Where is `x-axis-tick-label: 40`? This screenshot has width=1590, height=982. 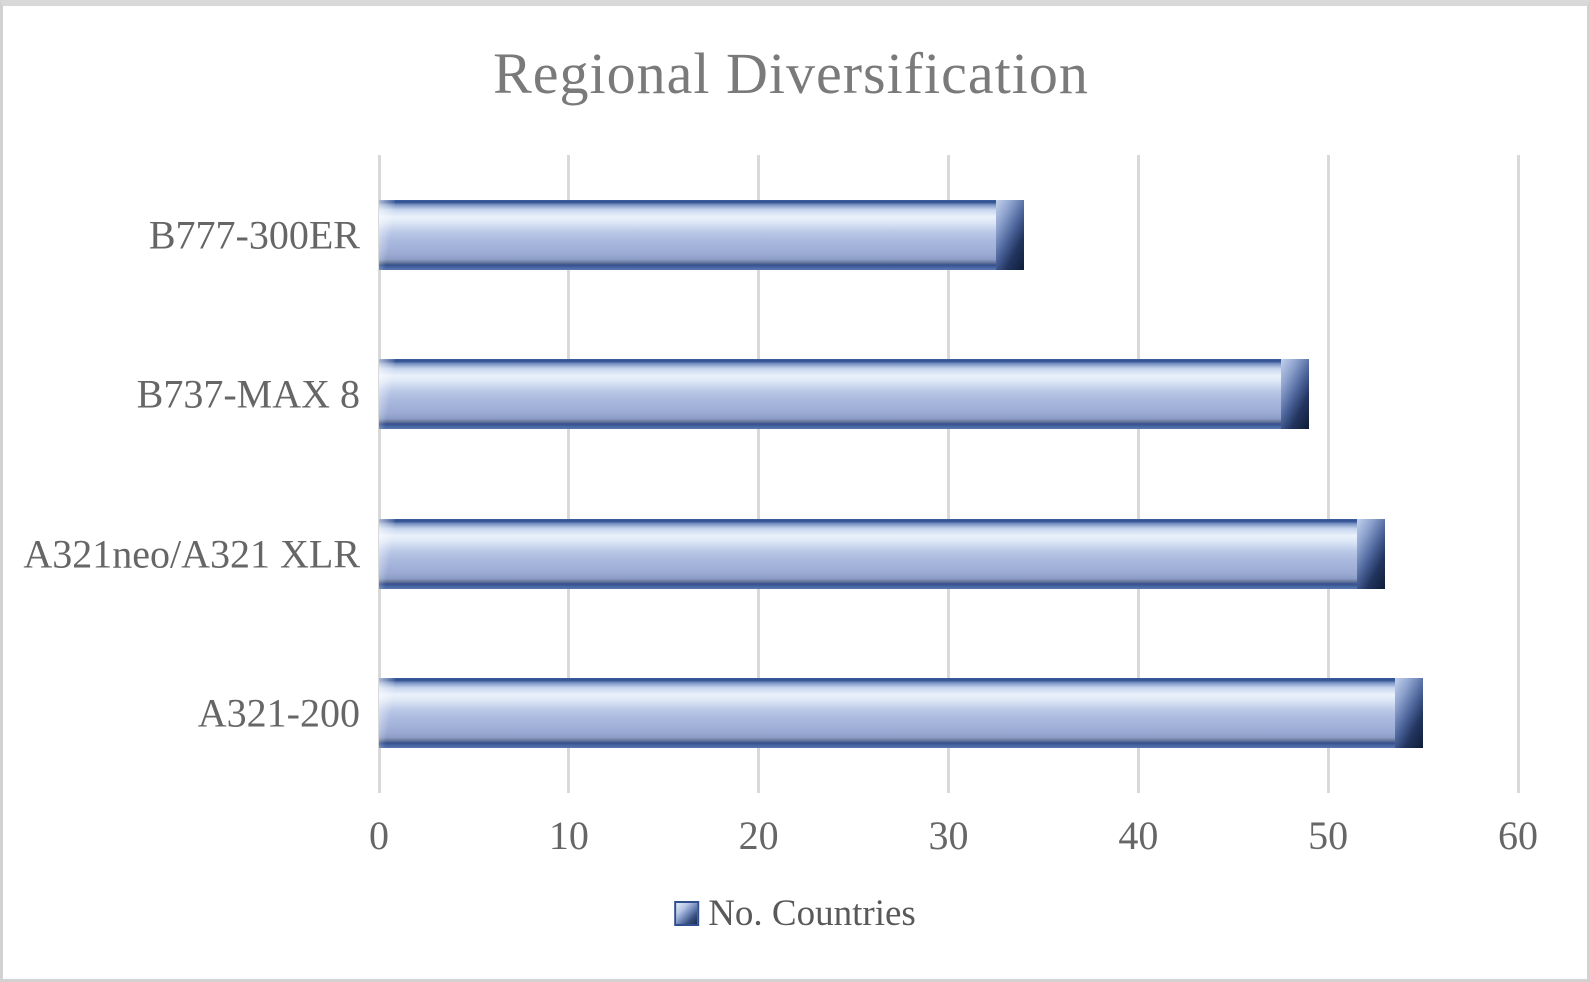 x-axis-tick-label: 40 is located at coordinates (1138, 835).